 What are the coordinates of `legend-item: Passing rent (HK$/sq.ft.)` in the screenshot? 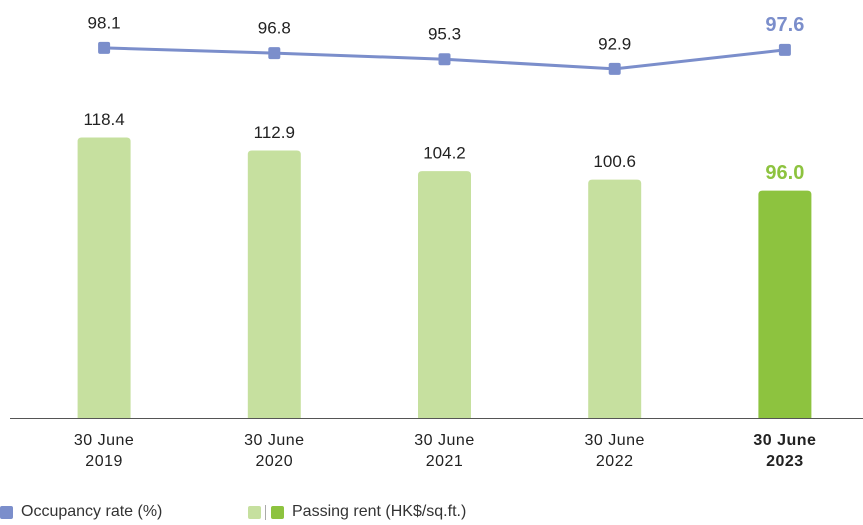 It's located at (357, 512).